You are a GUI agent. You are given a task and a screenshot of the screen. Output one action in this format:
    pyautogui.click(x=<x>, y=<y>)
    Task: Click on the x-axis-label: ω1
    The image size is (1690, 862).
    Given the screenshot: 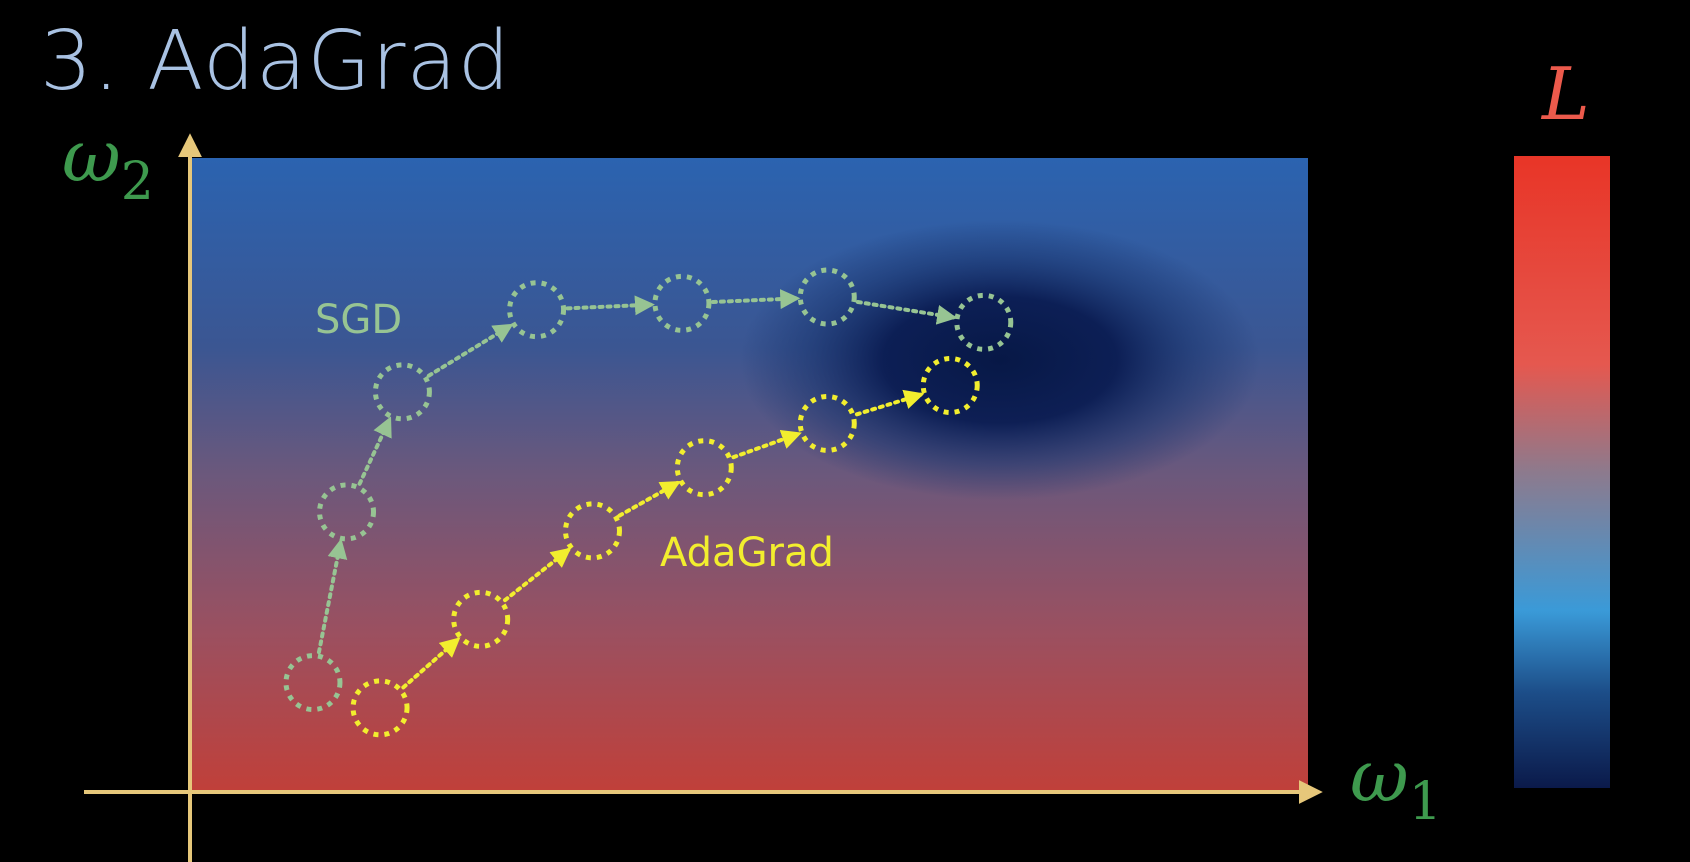 What is the action you would take?
    pyautogui.click(x=1396, y=784)
    